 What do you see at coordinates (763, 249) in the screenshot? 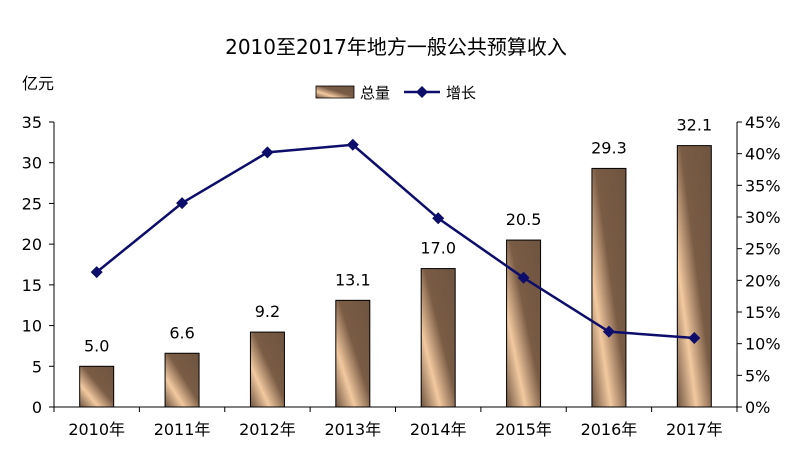
I see `y-right-tick-label: 25%` at bounding box center [763, 249].